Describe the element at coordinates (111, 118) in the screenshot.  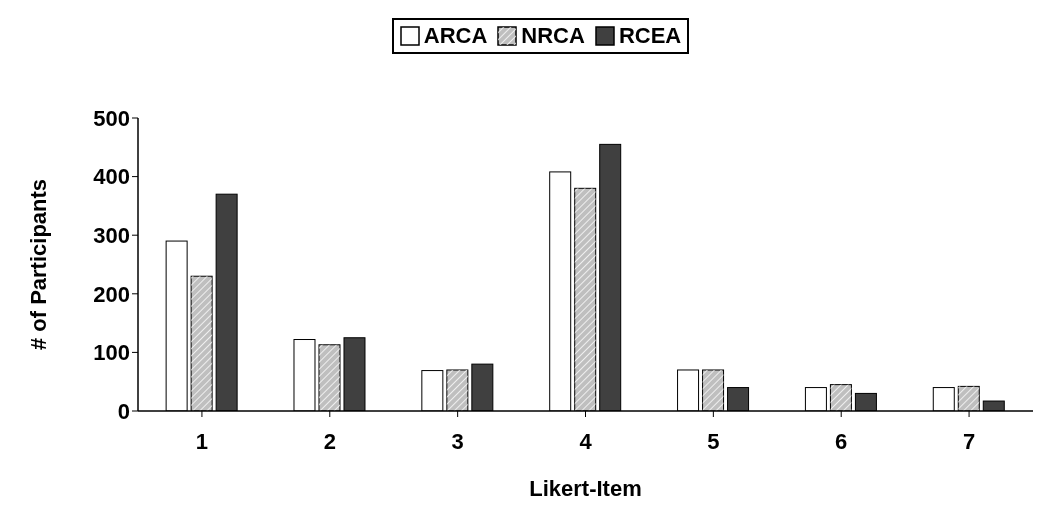
I see `y-tick-label: 500` at that location.